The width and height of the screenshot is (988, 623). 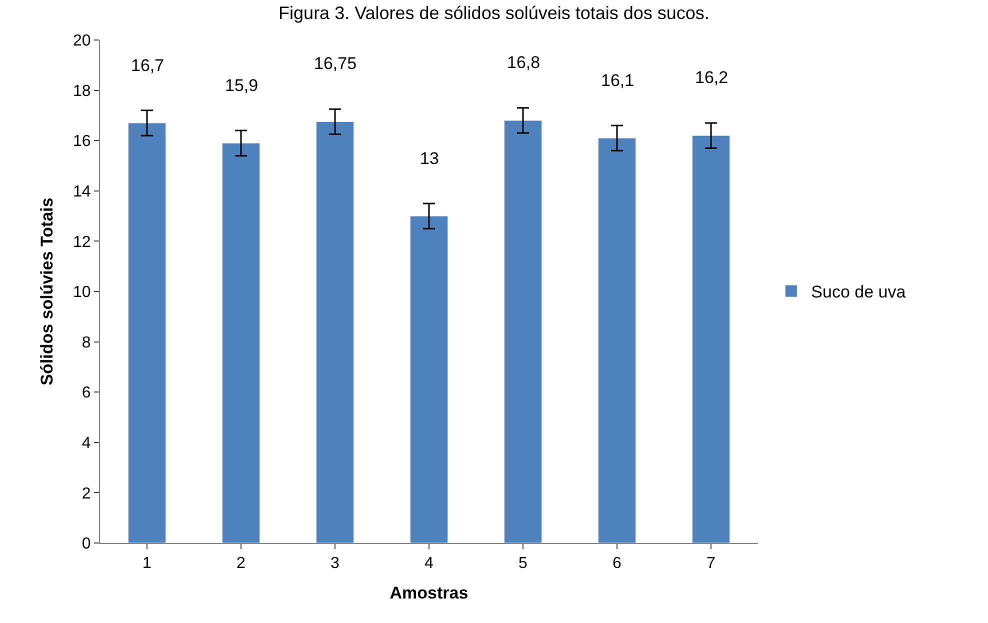 What do you see at coordinates (429, 563) in the screenshot?
I see `x-tick-label: 4` at bounding box center [429, 563].